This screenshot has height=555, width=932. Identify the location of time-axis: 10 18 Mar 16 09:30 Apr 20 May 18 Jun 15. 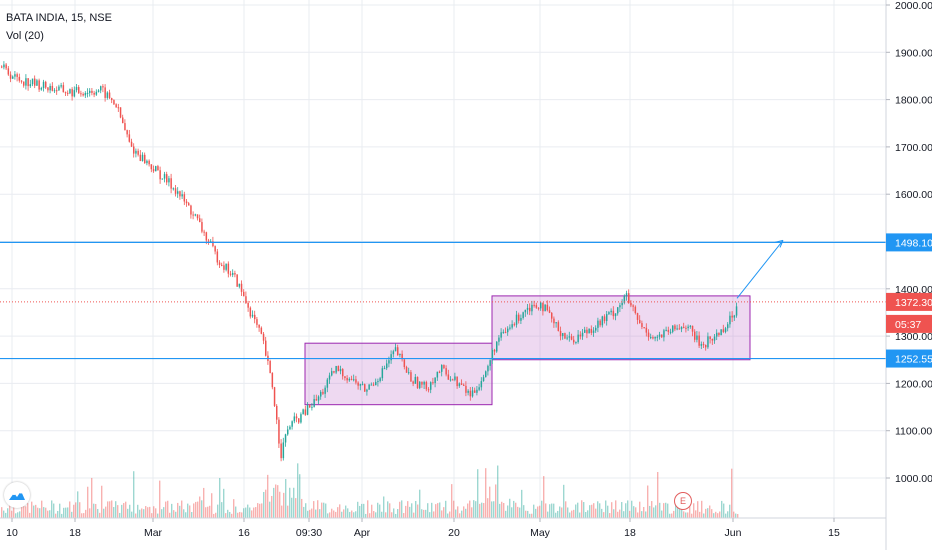
(443, 528).